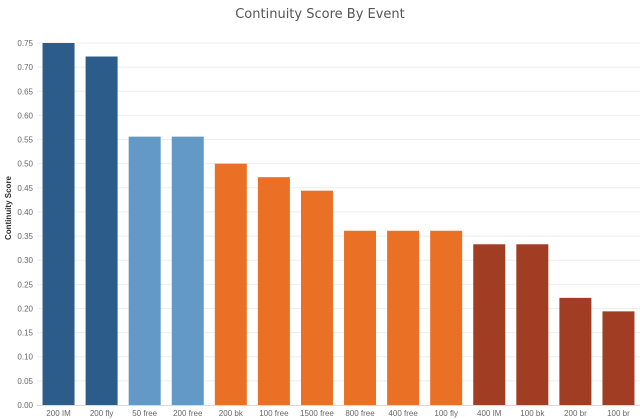 Image resolution: width=640 pixels, height=419 pixels. What do you see at coordinates (317, 413) in the screenshot?
I see `x-tick-label: 1500 free` at bounding box center [317, 413].